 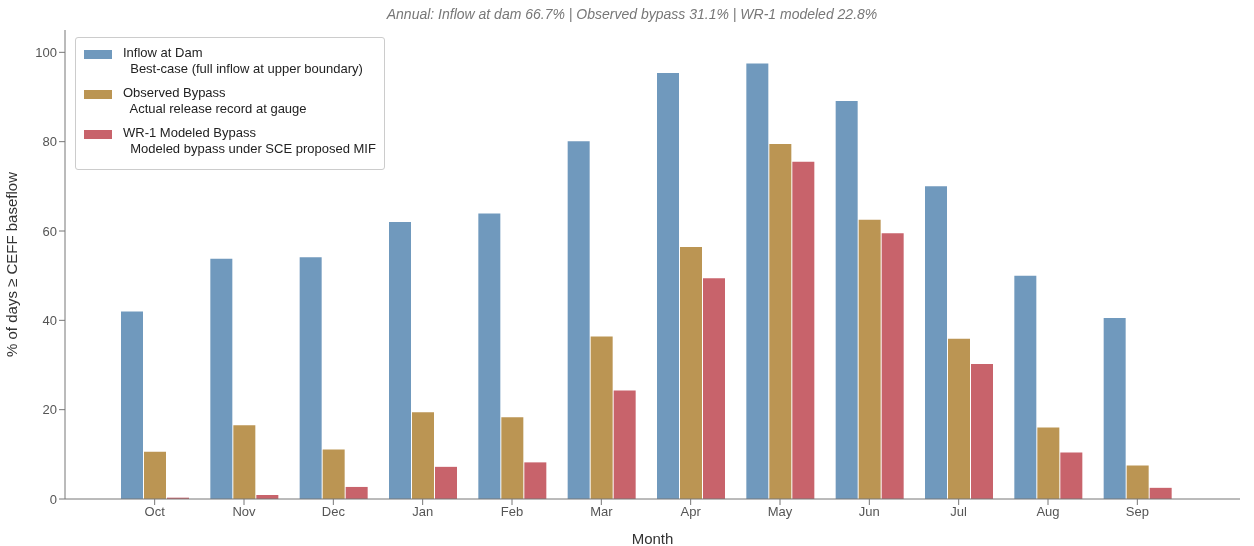 What do you see at coordinates (691, 512) in the screenshot?
I see `x-tick-label: Apr` at bounding box center [691, 512].